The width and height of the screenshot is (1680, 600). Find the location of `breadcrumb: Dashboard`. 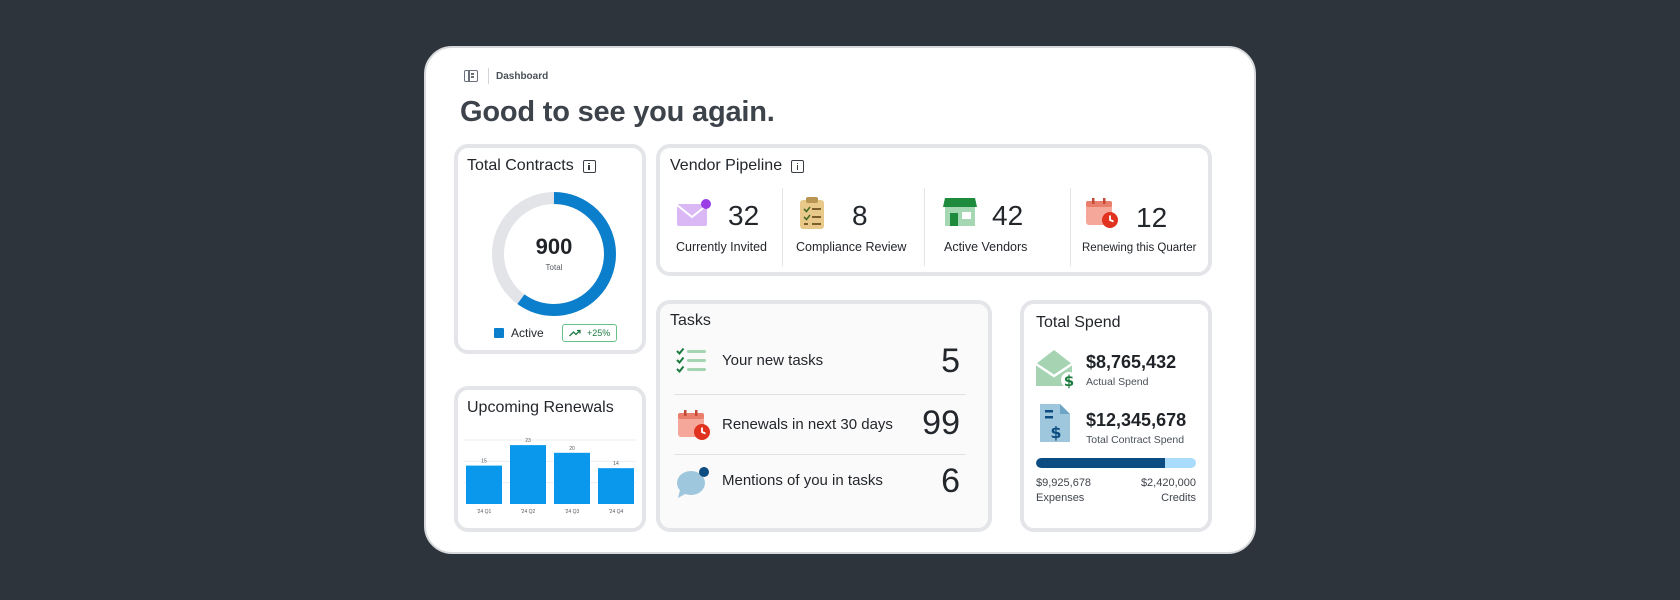

breadcrumb: Dashboard is located at coordinates (522, 76).